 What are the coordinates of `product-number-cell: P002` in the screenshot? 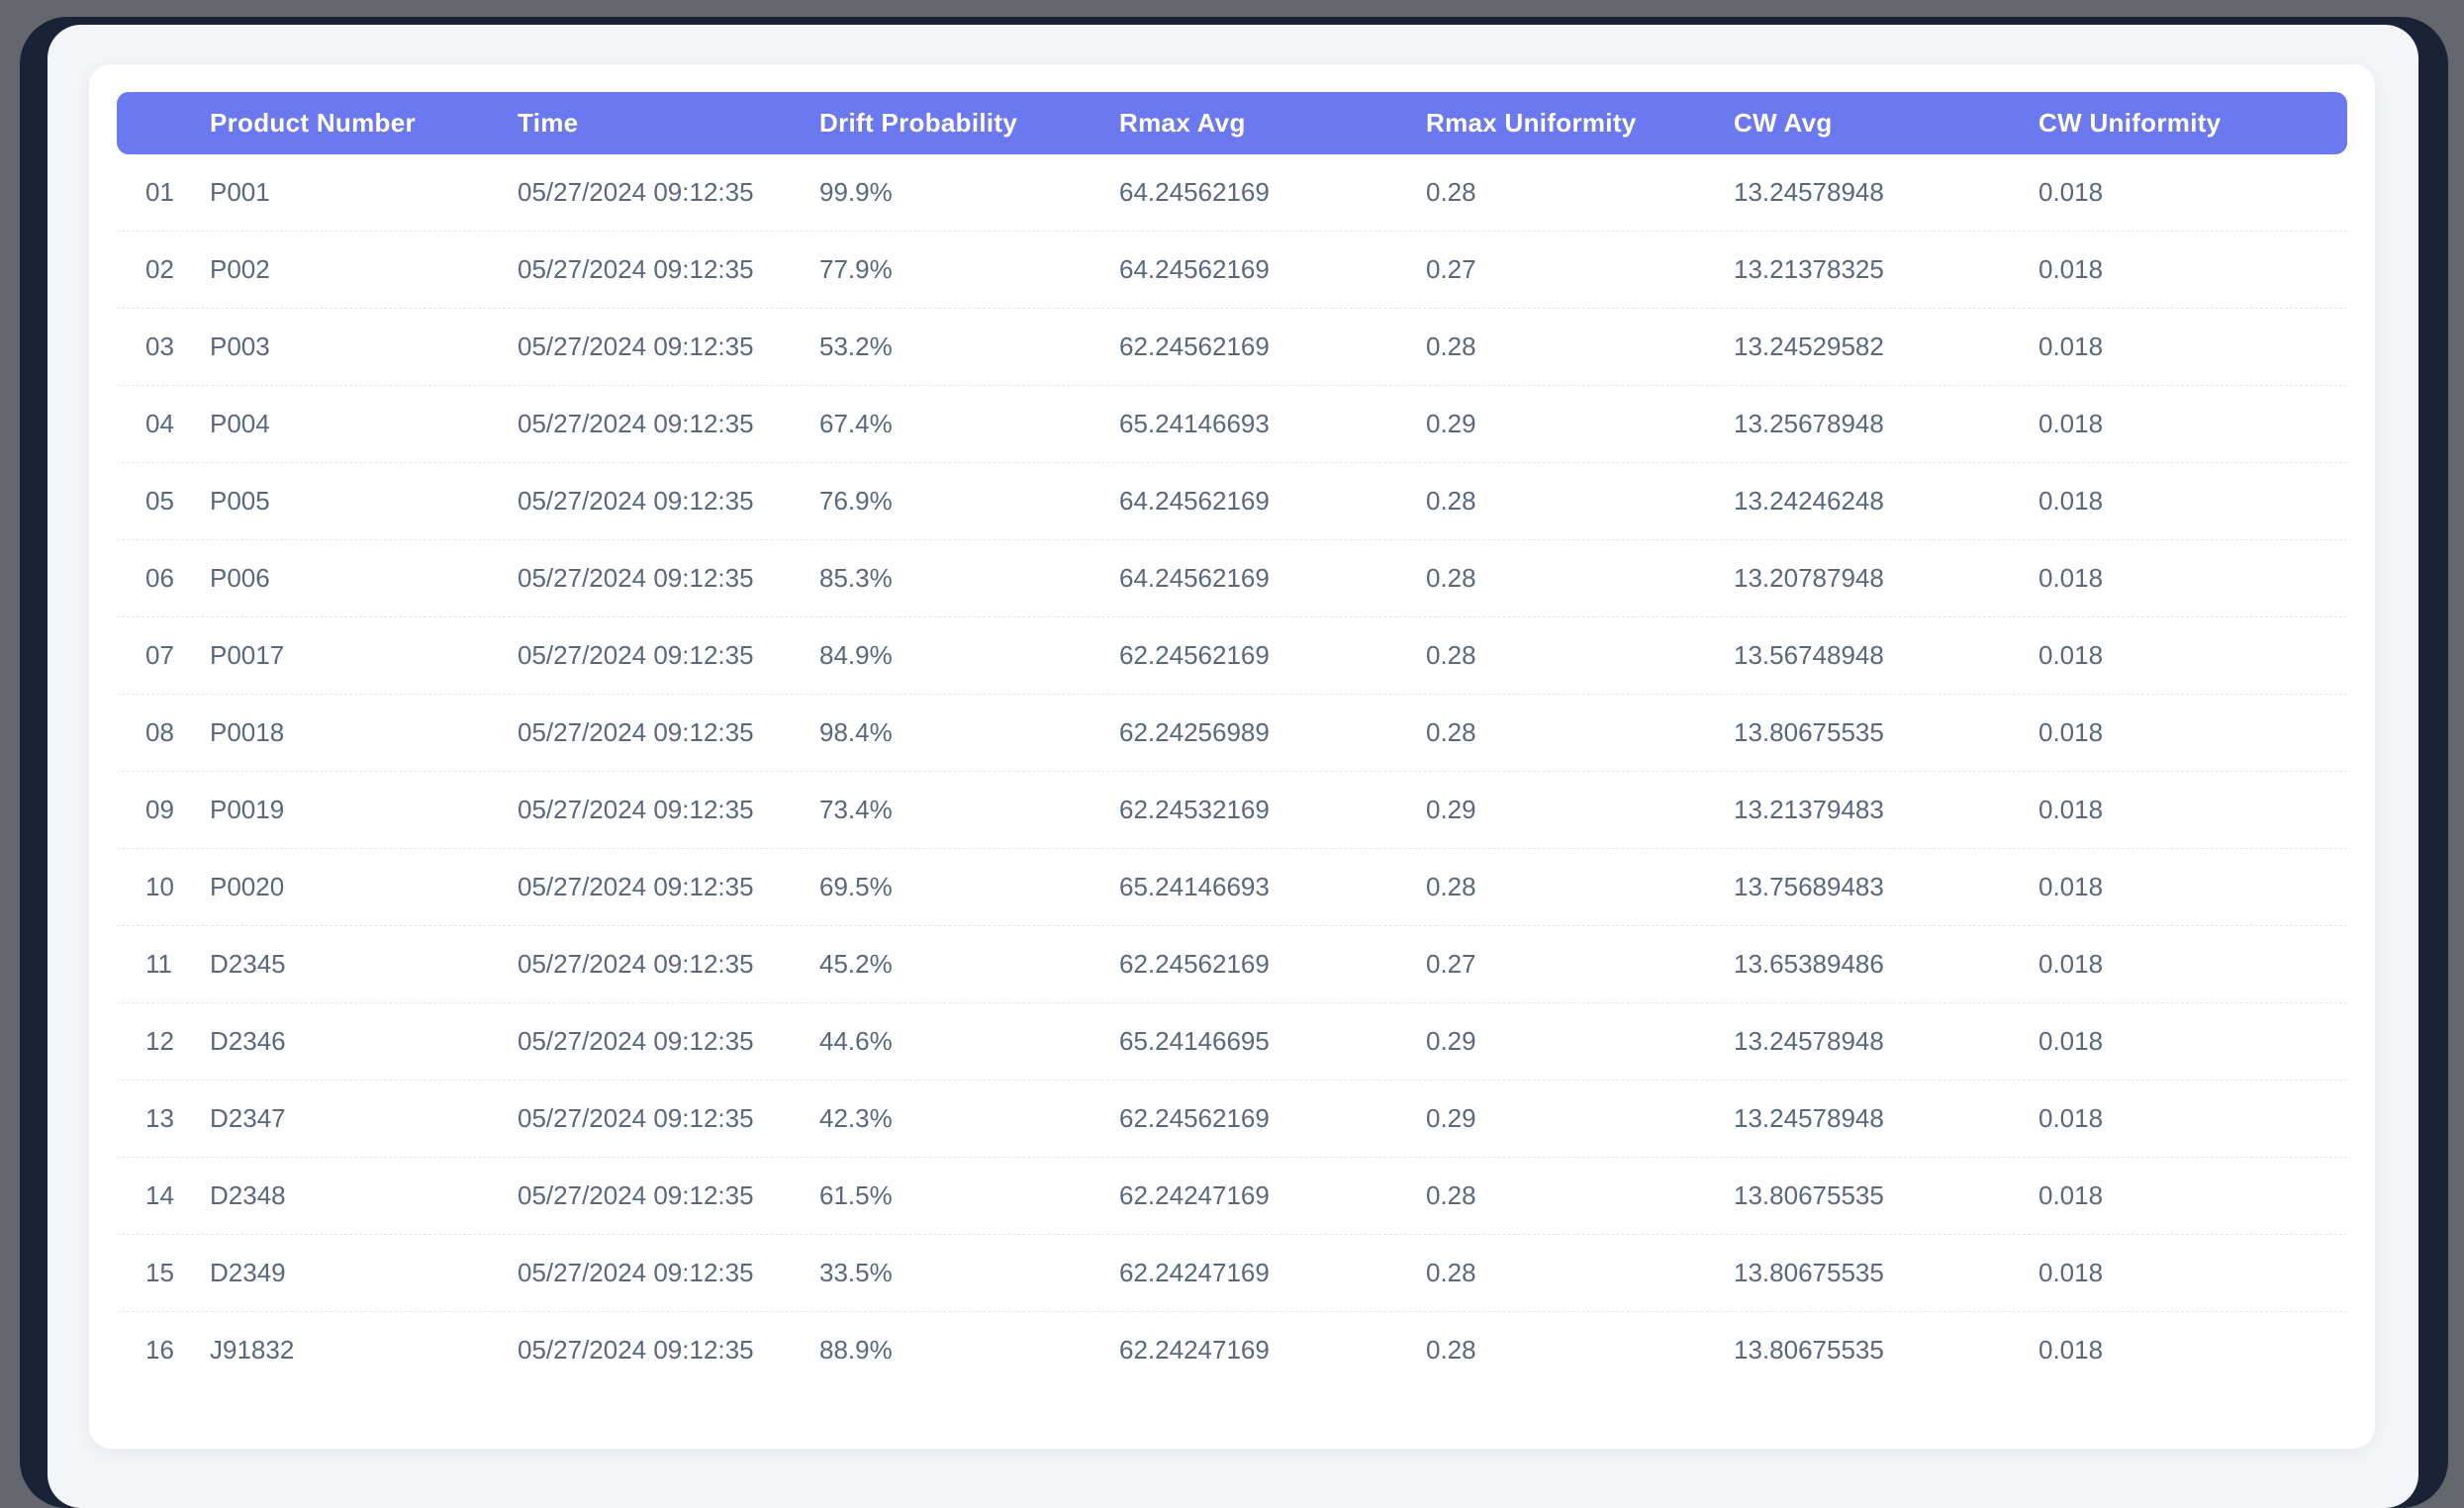 It's located at (240, 269).